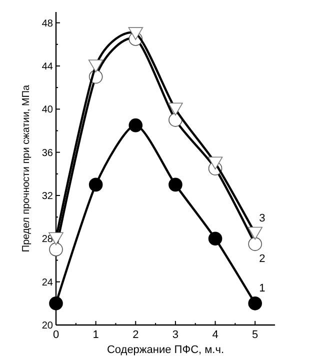  Describe the element at coordinates (262, 288) in the screenshot. I see `series-label: 1` at that location.